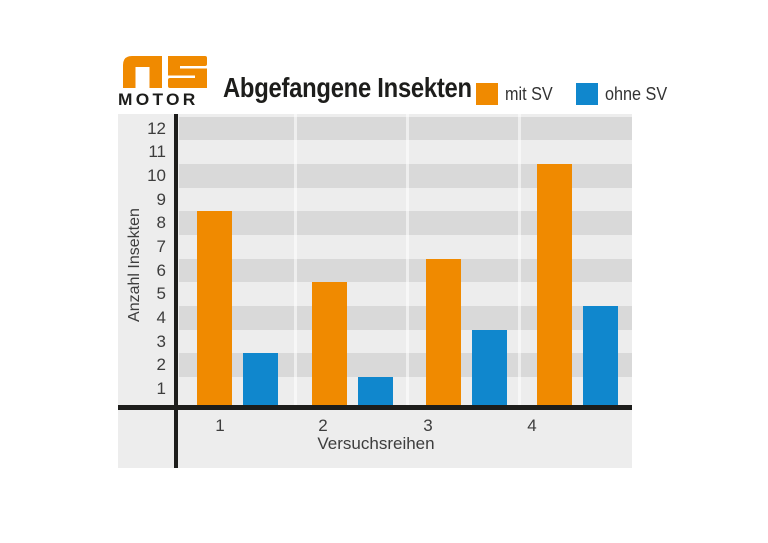 This screenshot has height=543, width=768. What do you see at coordinates (156, 128) in the screenshot?
I see `y-tick-12: 12` at bounding box center [156, 128].